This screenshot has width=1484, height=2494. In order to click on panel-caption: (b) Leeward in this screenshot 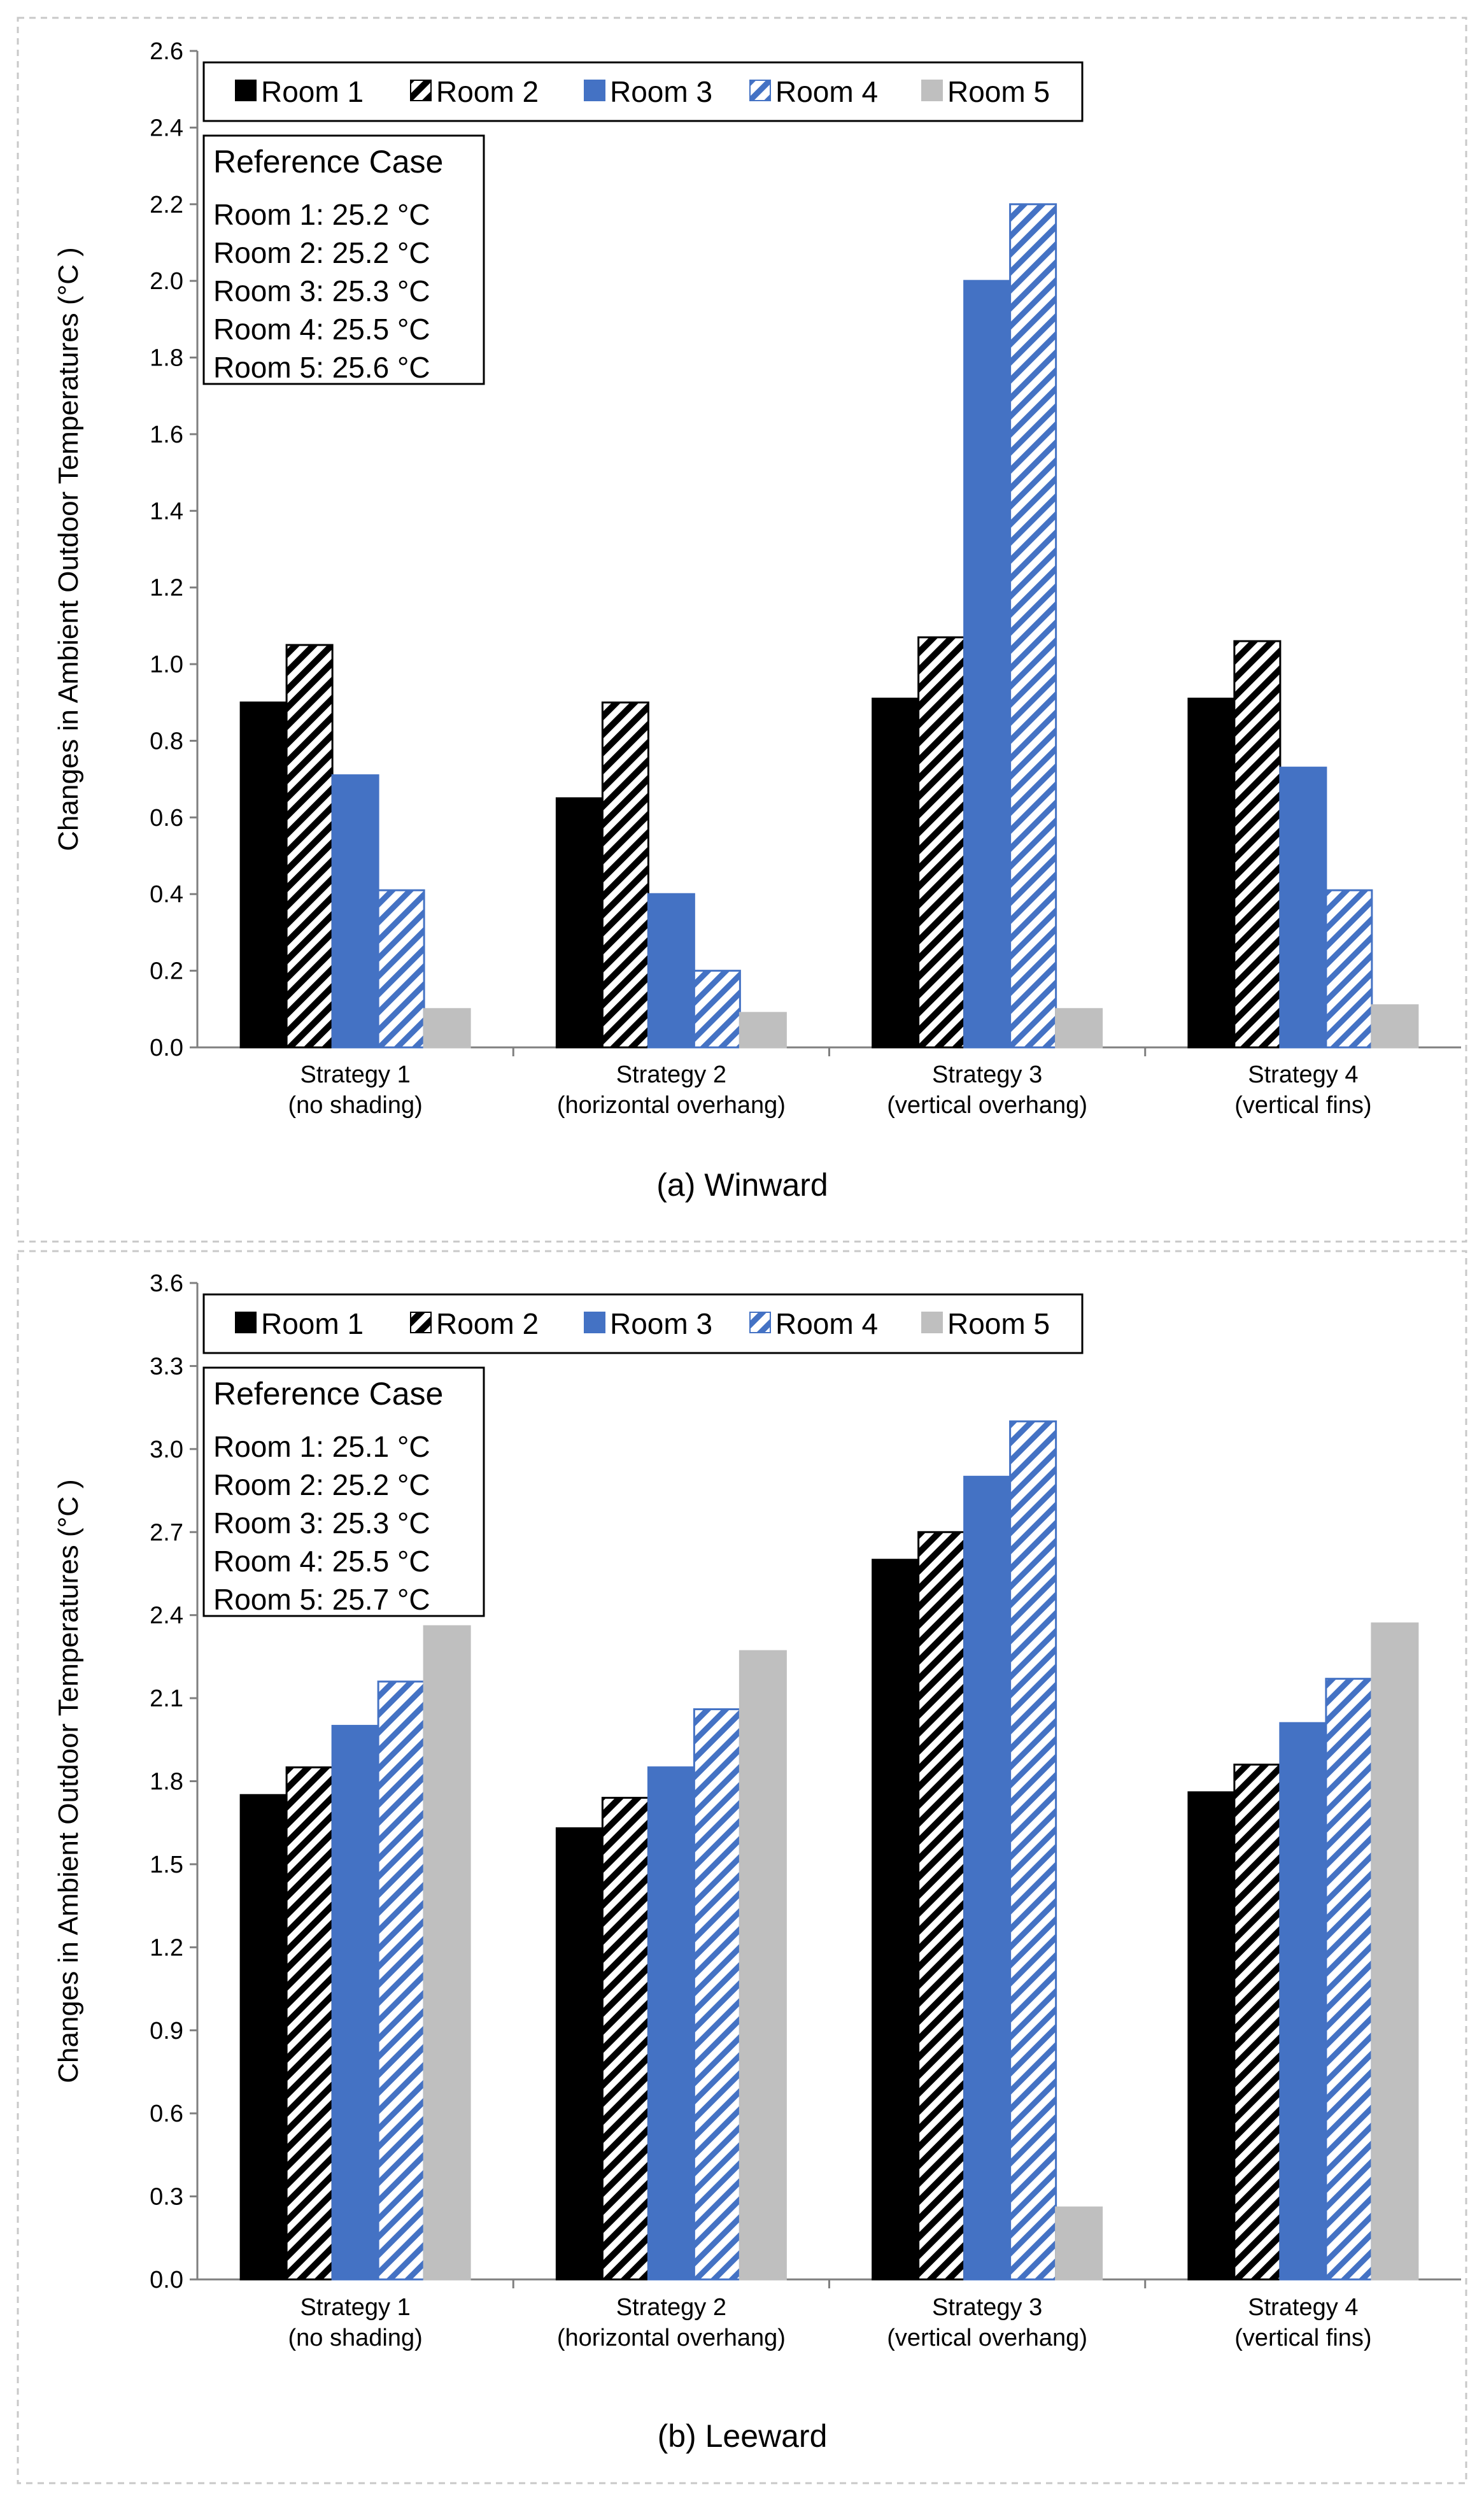, I will do `click(743, 2436)`.